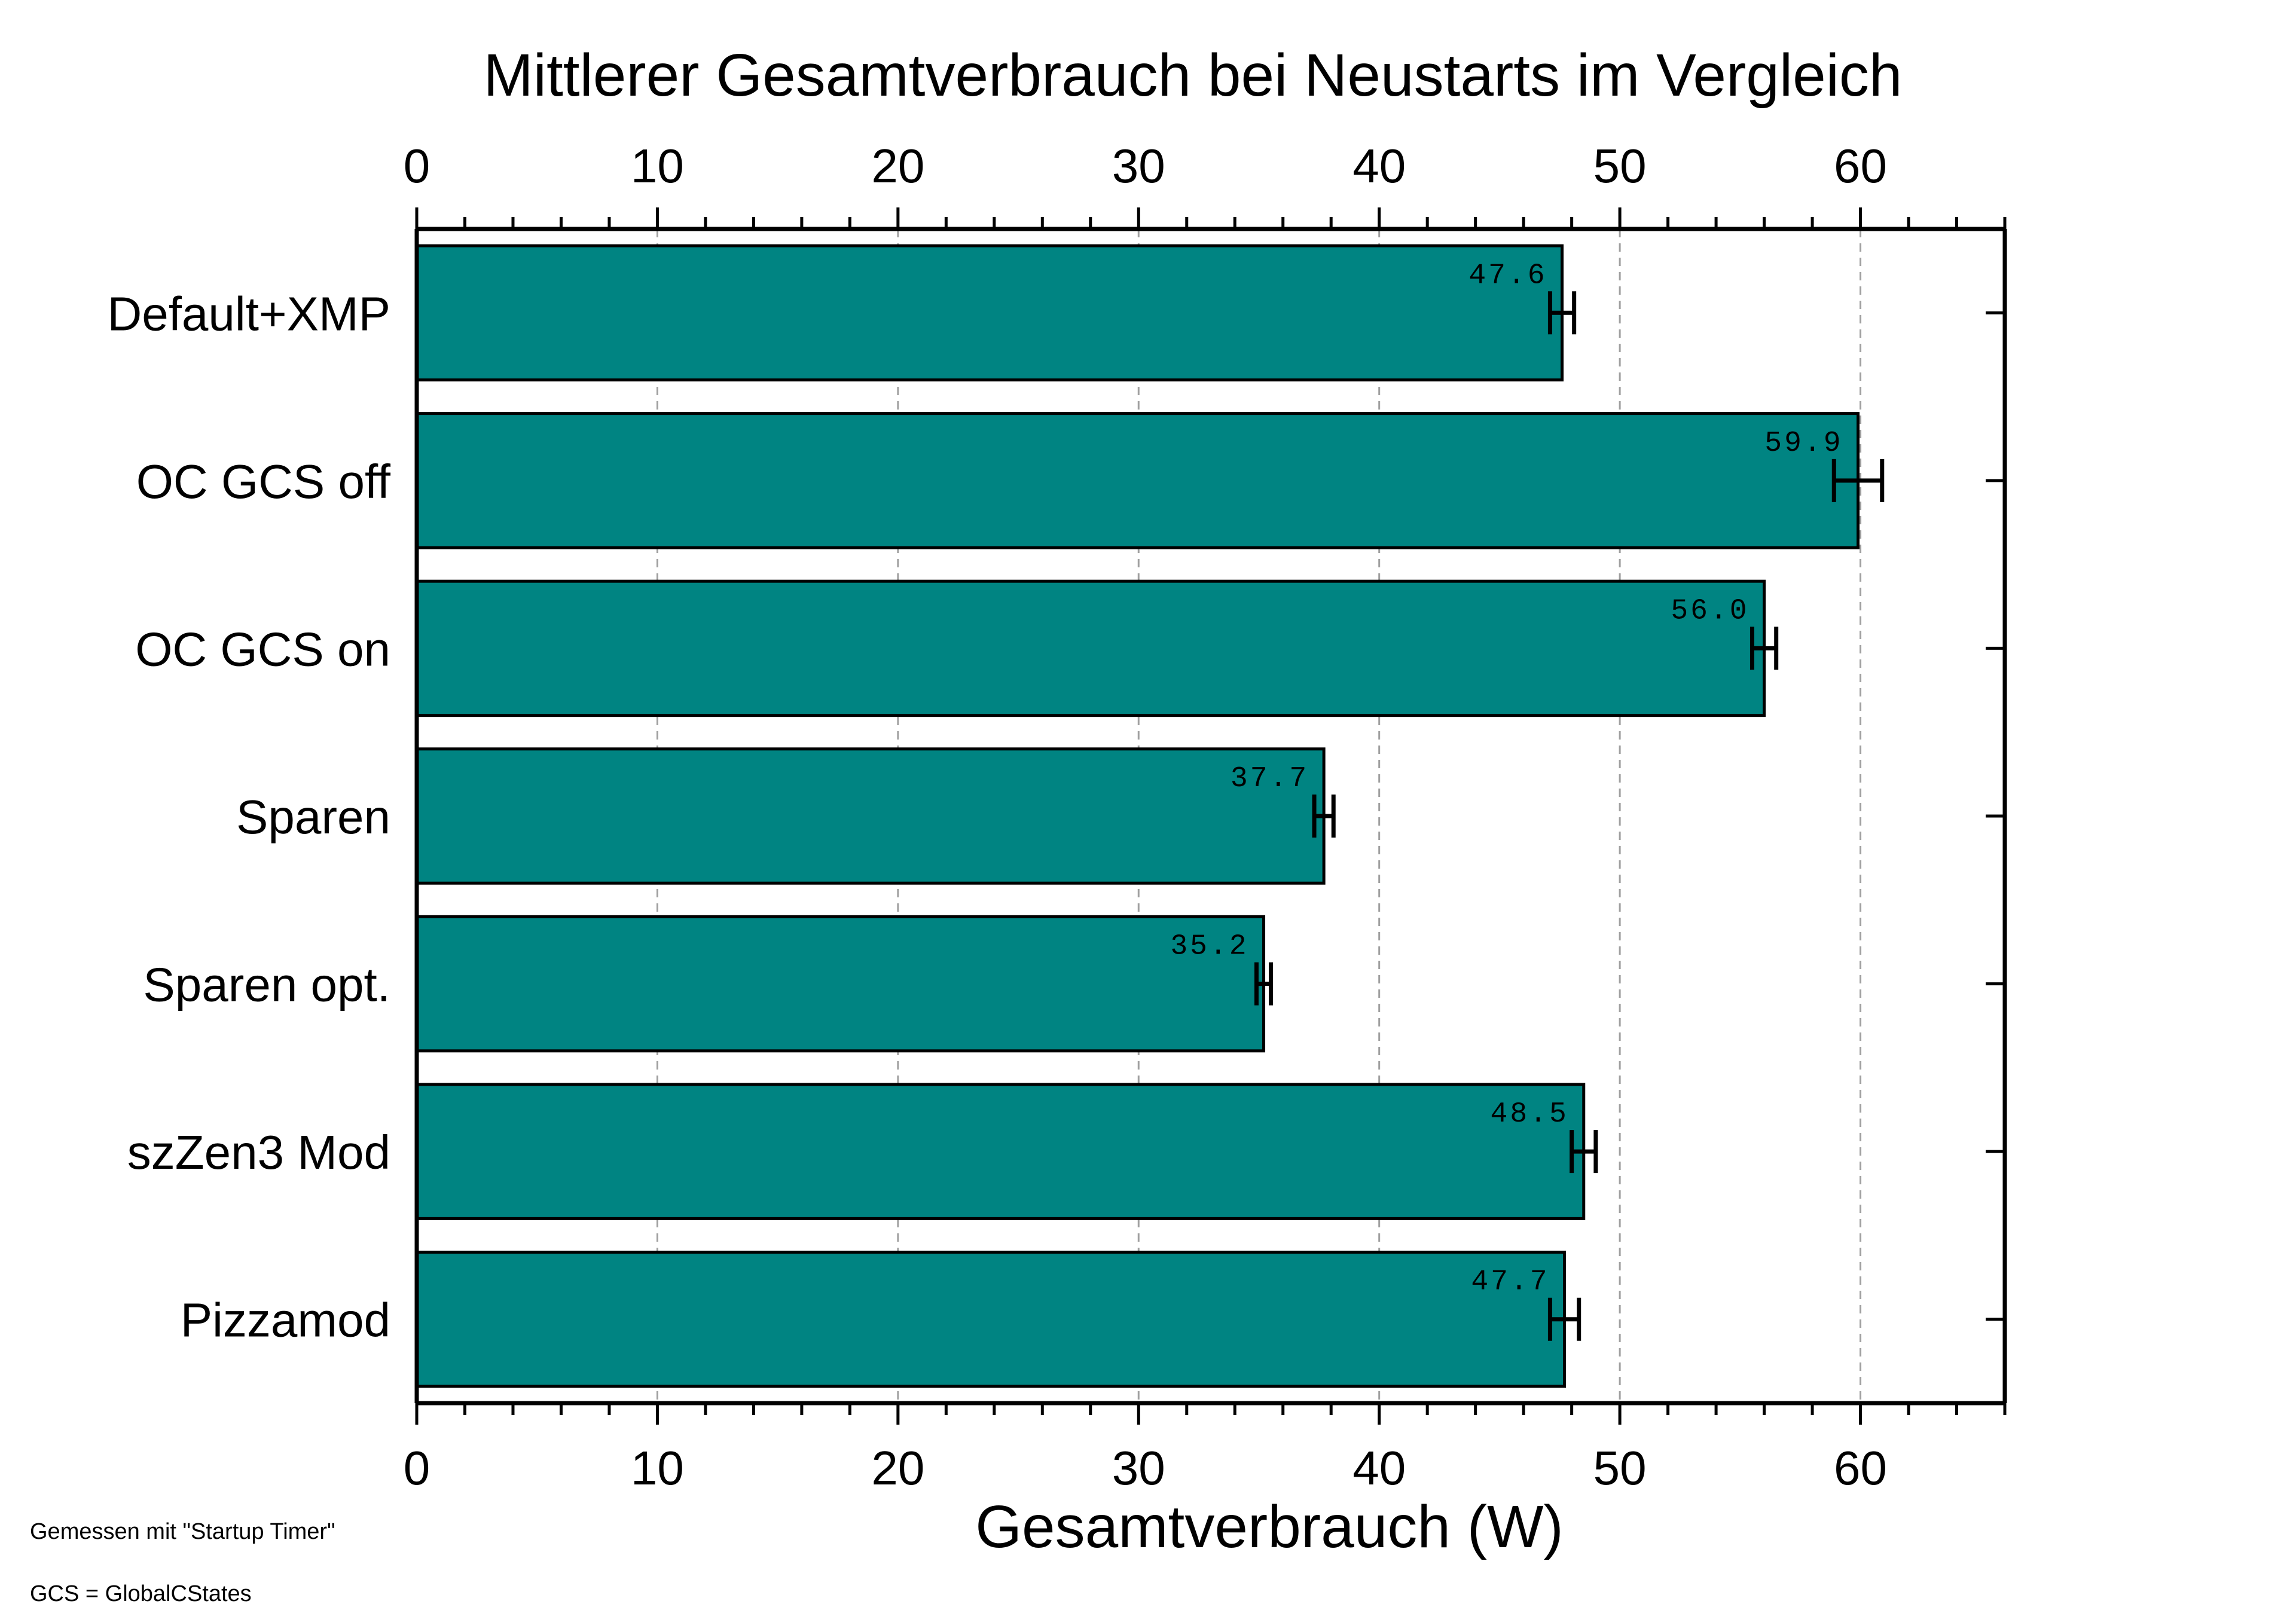 The width and height of the screenshot is (2296, 1604). What do you see at coordinates (417, 1468) in the screenshot?
I see `x-tick-label-bottom-0: 0` at bounding box center [417, 1468].